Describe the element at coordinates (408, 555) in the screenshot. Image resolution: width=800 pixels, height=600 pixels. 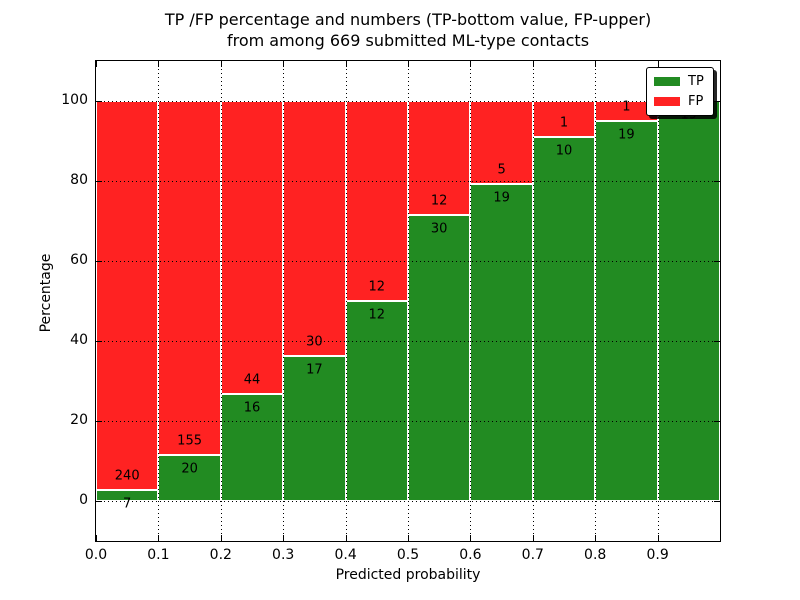
I see `x-tick-label: 0.5` at that location.